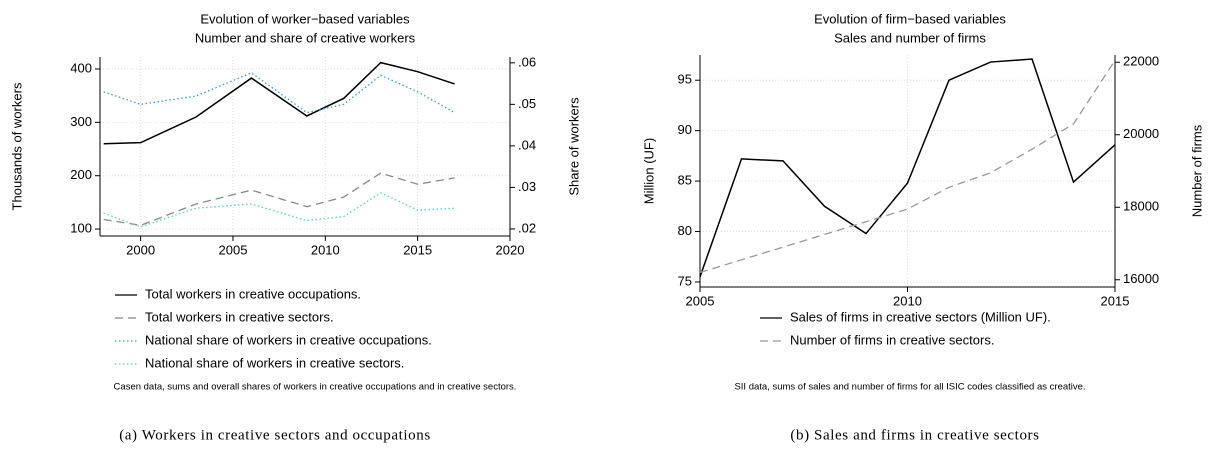 The height and width of the screenshot is (450, 1208). What do you see at coordinates (910, 37) in the screenshot?
I see `chart-subtitle: Sales and number of firms` at bounding box center [910, 37].